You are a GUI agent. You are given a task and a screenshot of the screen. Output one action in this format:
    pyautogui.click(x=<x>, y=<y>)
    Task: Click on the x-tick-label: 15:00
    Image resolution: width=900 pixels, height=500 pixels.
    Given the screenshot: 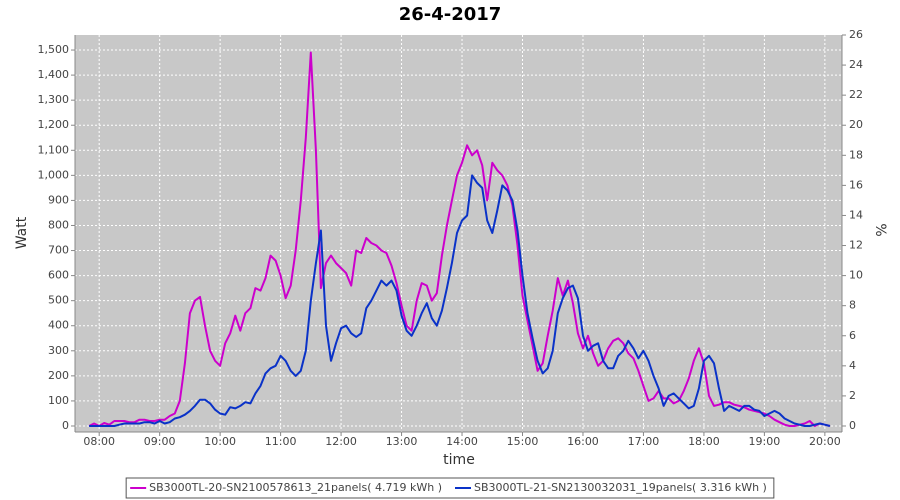 What is the action you would take?
    pyautogui.click(x=523, y=441)
    